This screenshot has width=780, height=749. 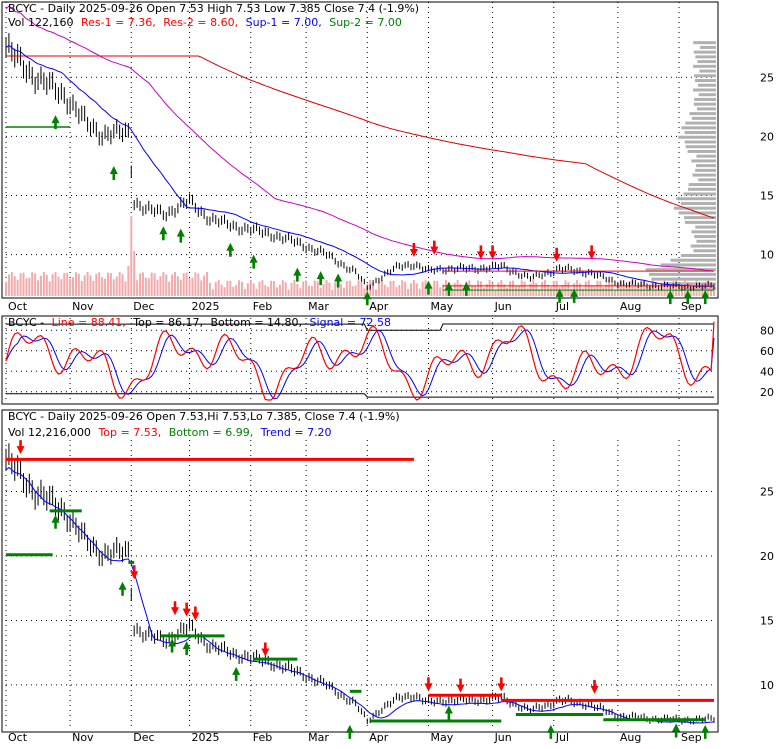 What do you see at coordinates (211, 432) in the screenshot?
I see `trend-bottom-label: Bottom = 6.99,` at bounding box center [211, 432].